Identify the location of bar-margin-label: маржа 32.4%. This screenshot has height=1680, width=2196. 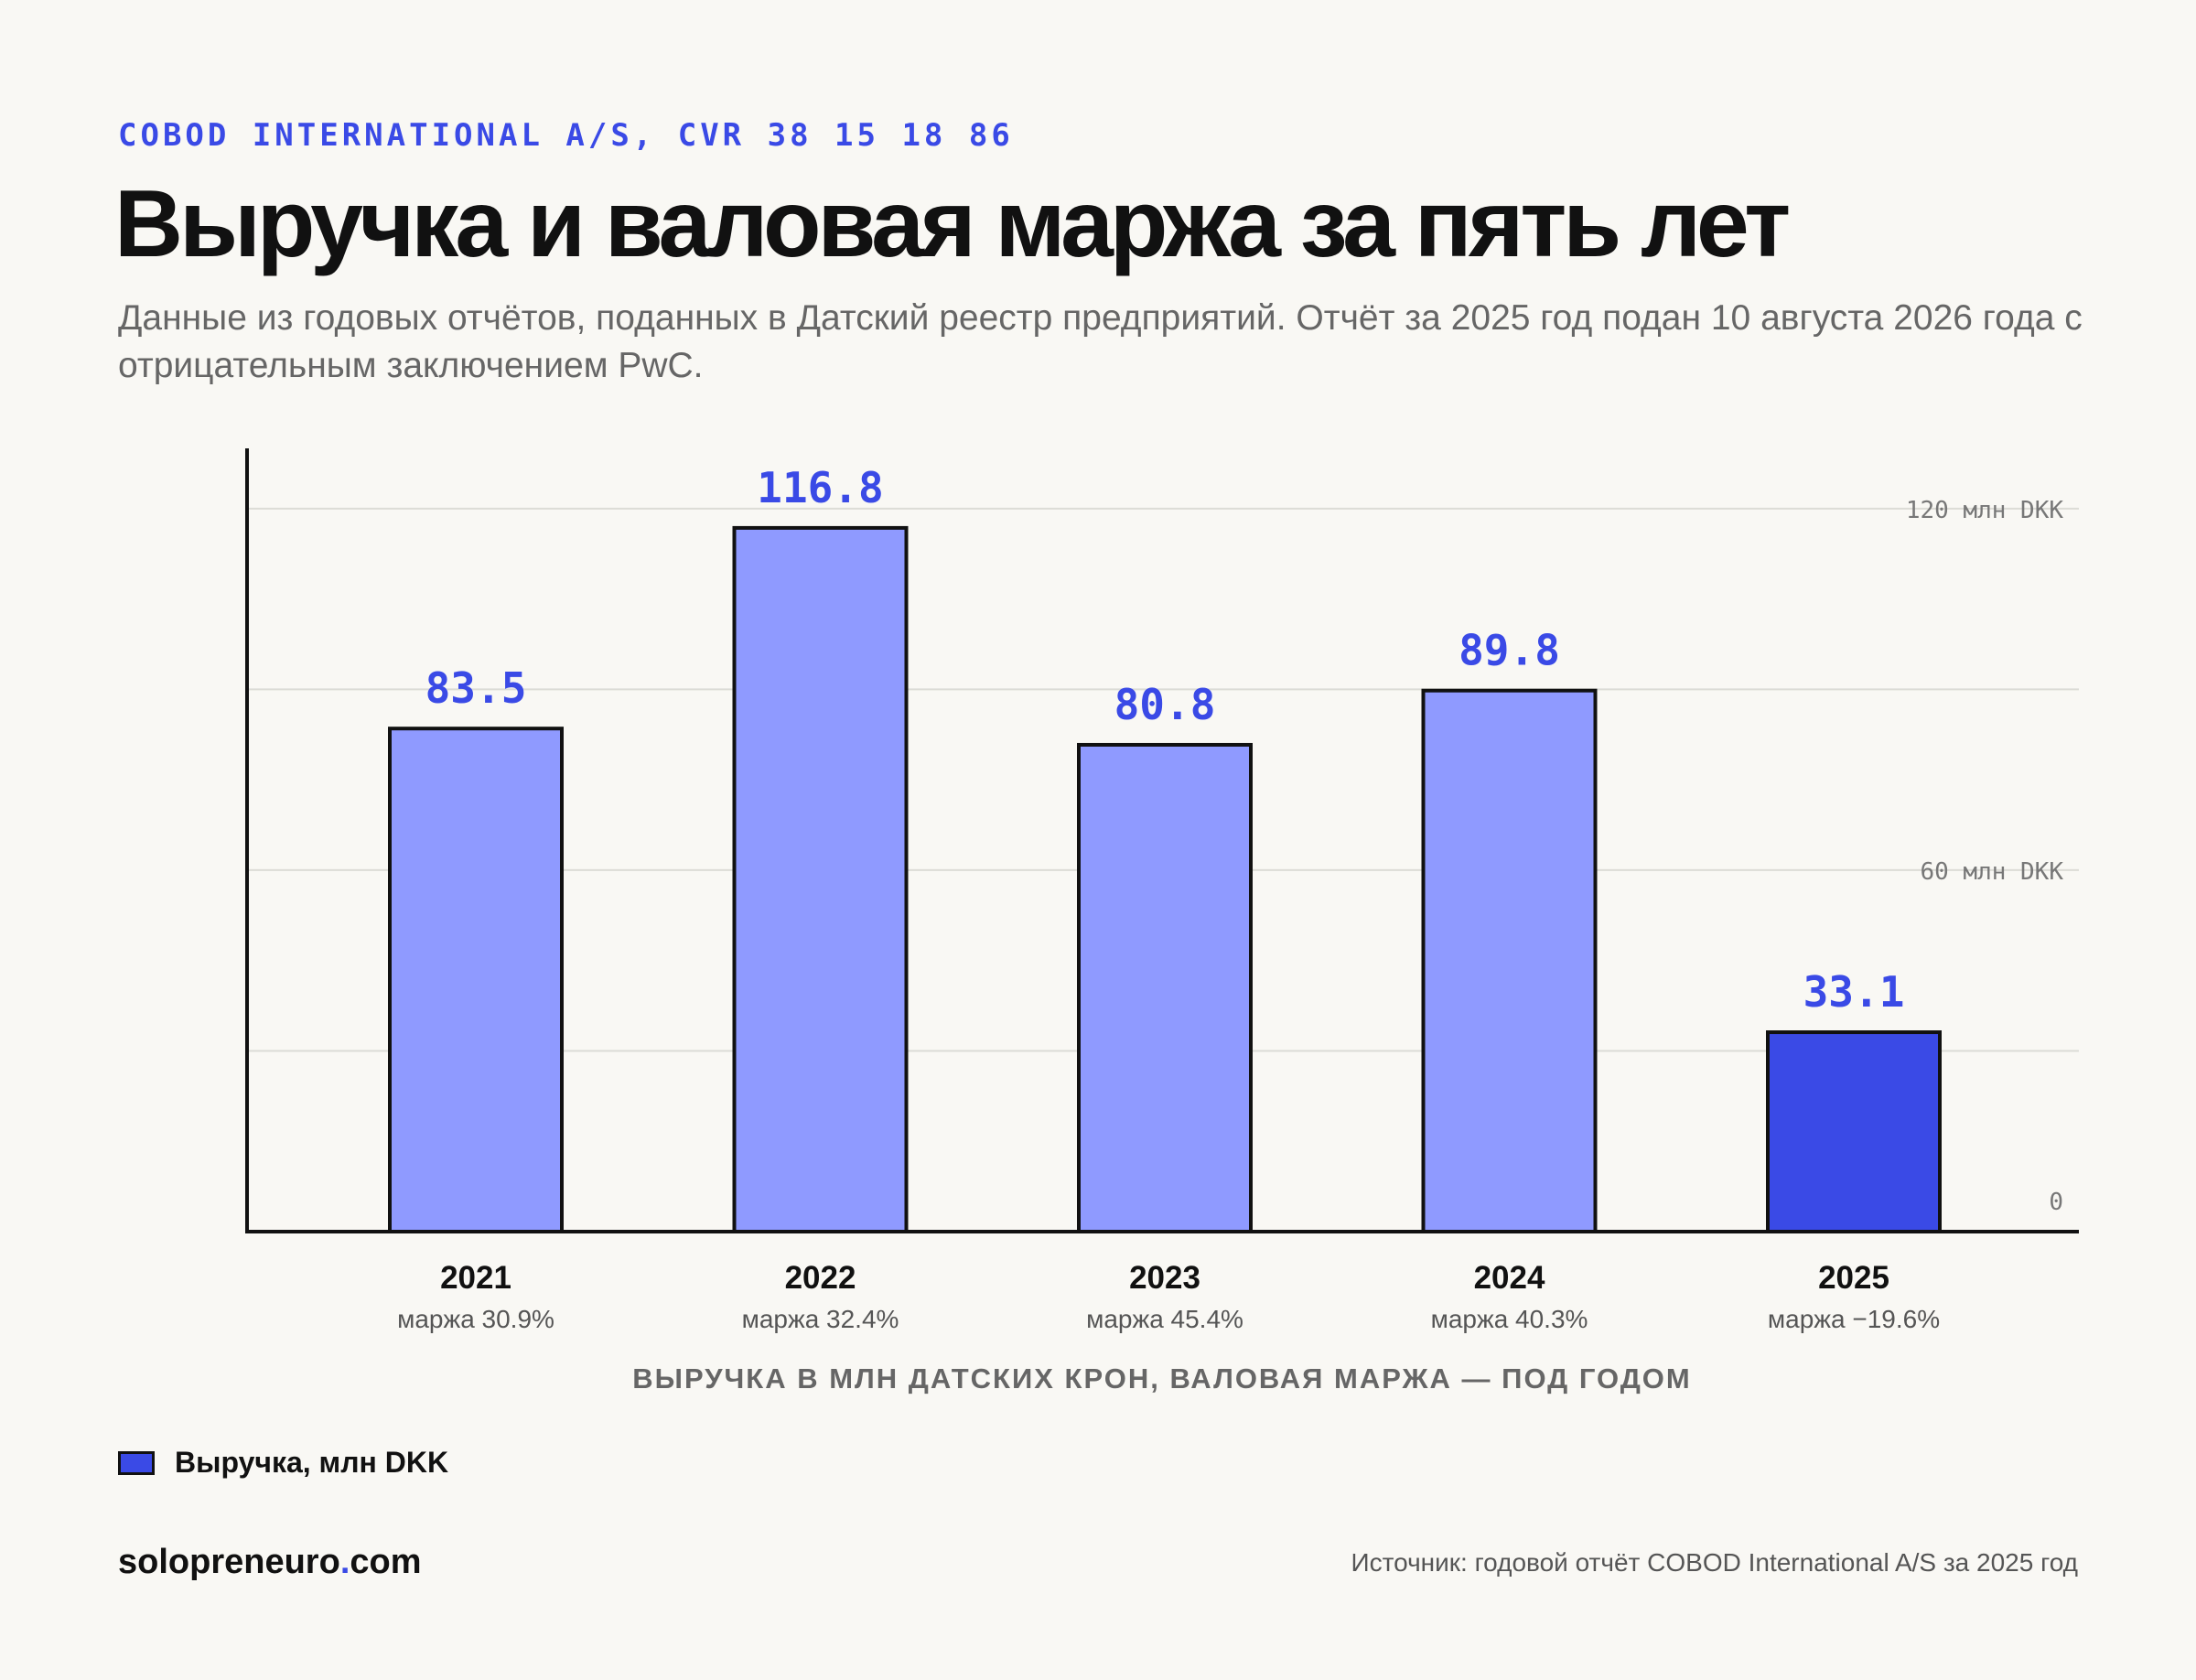
(821, 1319).